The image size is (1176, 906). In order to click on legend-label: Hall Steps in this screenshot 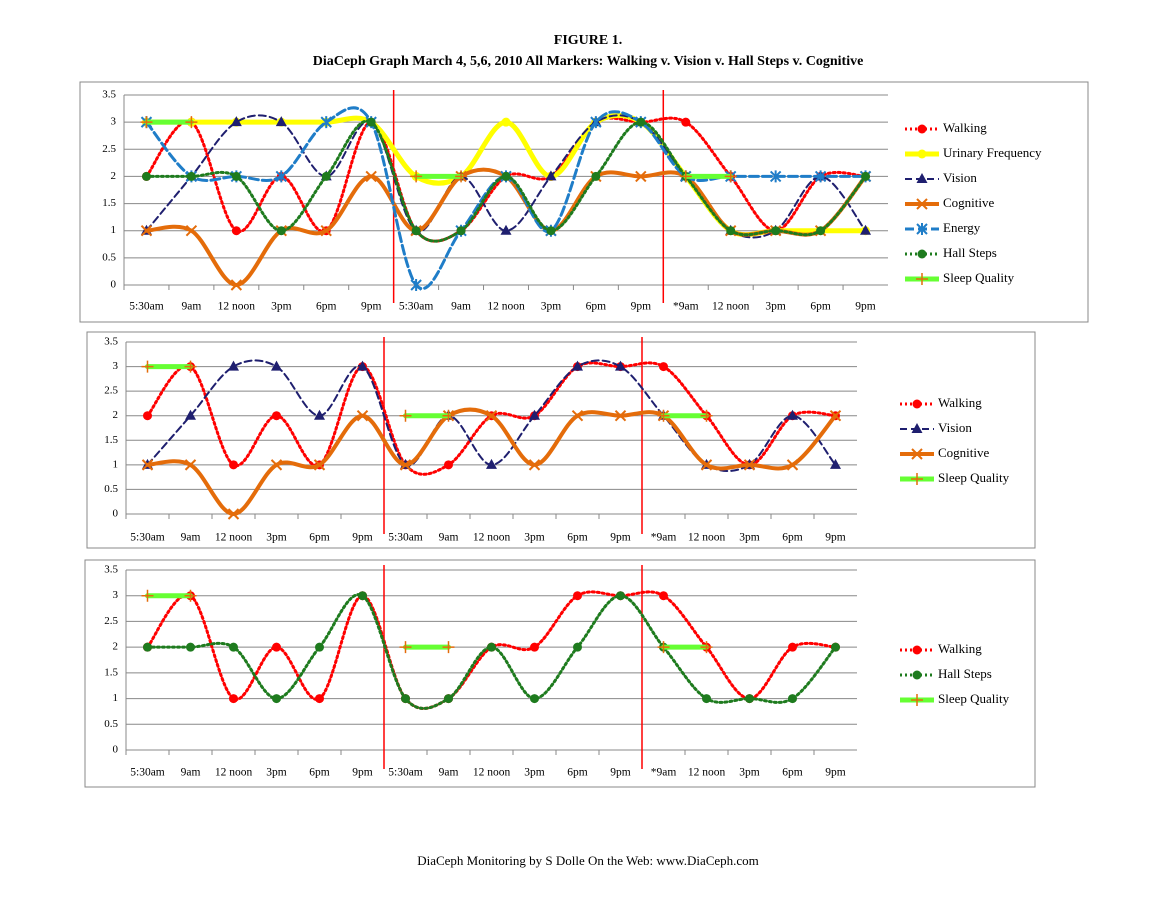, I will do `click(970, 252)`.